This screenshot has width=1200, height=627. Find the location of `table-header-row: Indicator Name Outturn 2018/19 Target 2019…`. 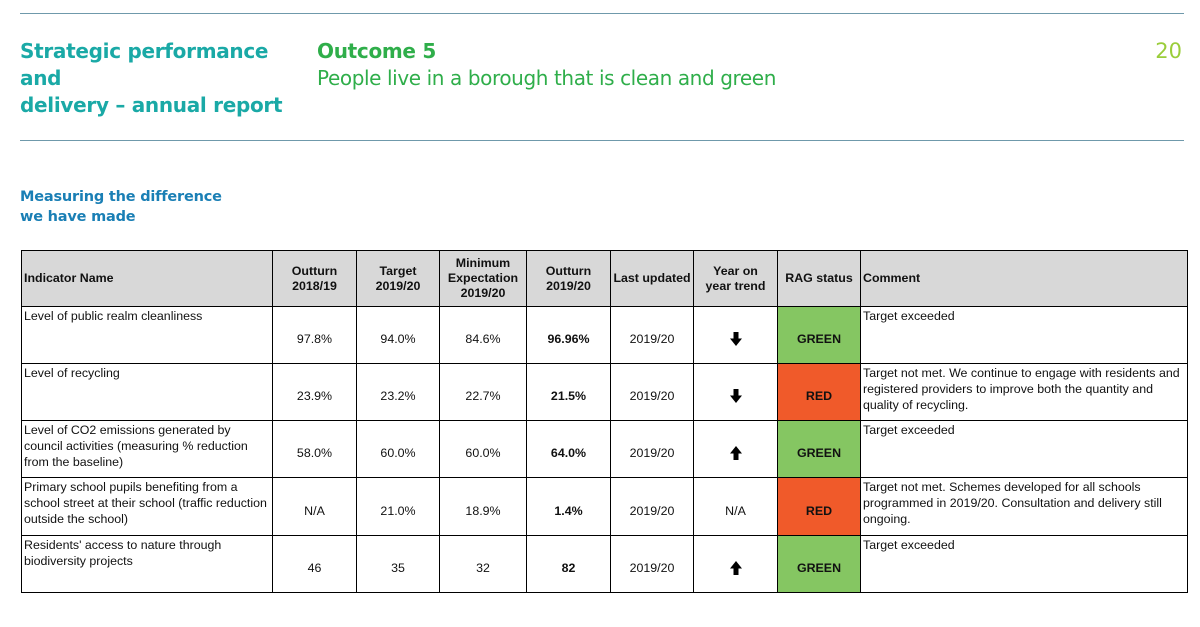

table-header-row: Indicator Name Outturn 2018/19 Target 2019… is located at coordinates (604, 278).